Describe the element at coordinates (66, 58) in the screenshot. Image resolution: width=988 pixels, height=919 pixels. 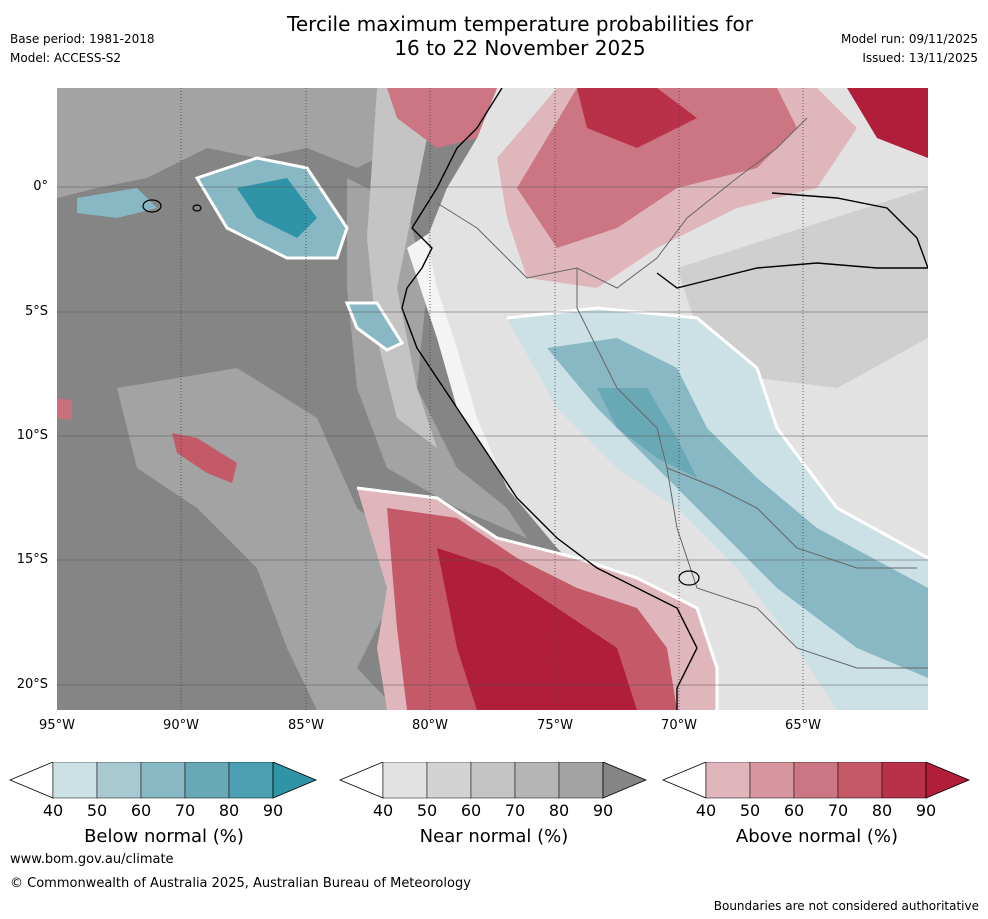
I see `model-name: Model: ACCESS-S2` at that location.